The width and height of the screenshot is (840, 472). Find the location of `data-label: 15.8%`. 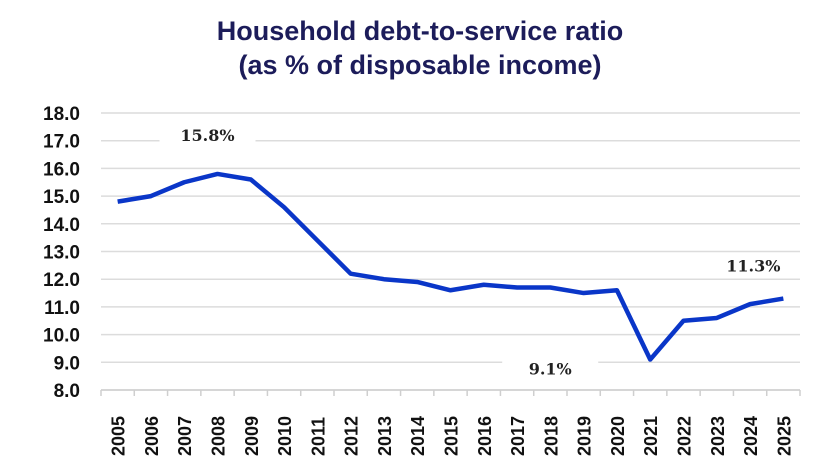

data-label: 15.8% is located at coordinates (207, 135).